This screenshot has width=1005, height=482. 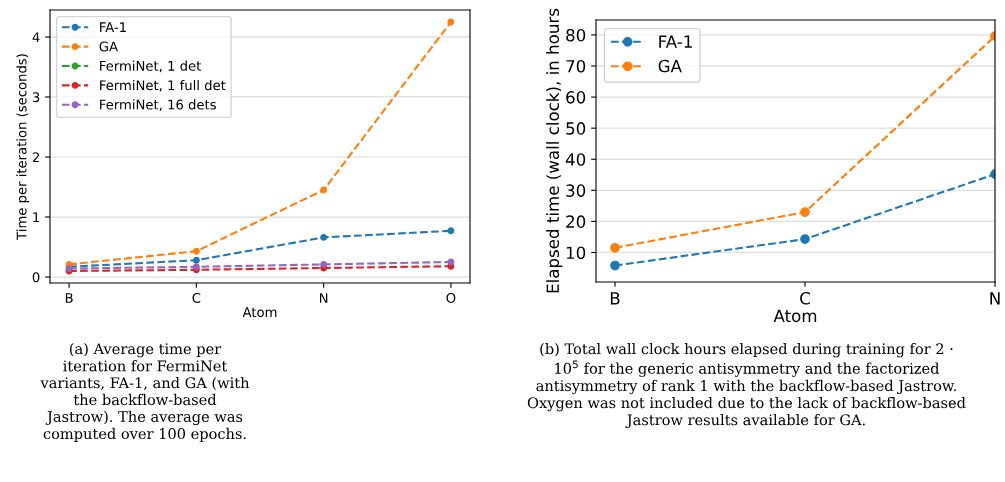 I want to click on y-tick-label: 40, so click(x=575, y=159).